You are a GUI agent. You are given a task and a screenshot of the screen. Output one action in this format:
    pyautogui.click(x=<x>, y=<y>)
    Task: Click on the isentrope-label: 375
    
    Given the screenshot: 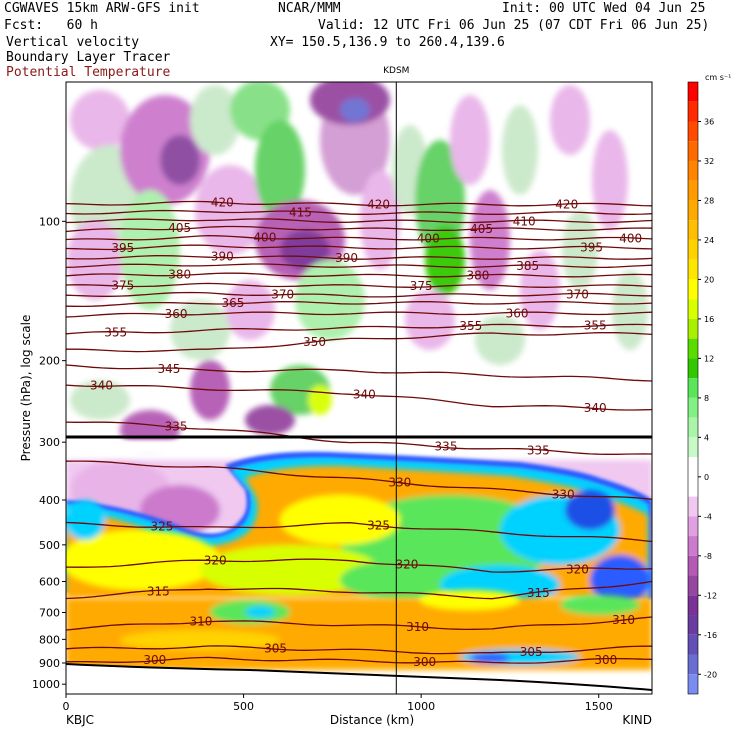 What is the action you would take?
    pyautogui.click(x=122, y=285)
    